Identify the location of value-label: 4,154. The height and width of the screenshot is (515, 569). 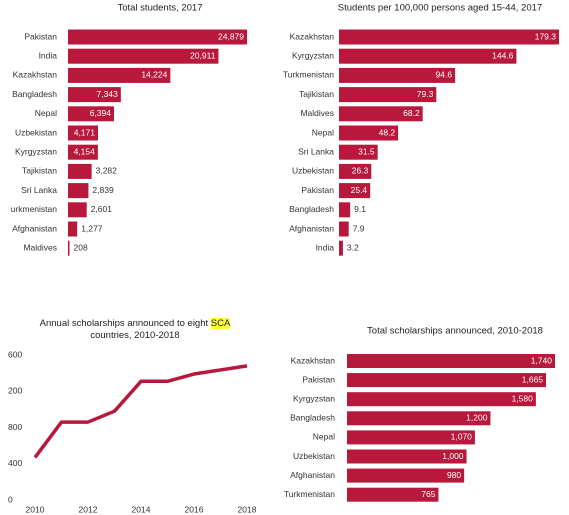
(85, 151).